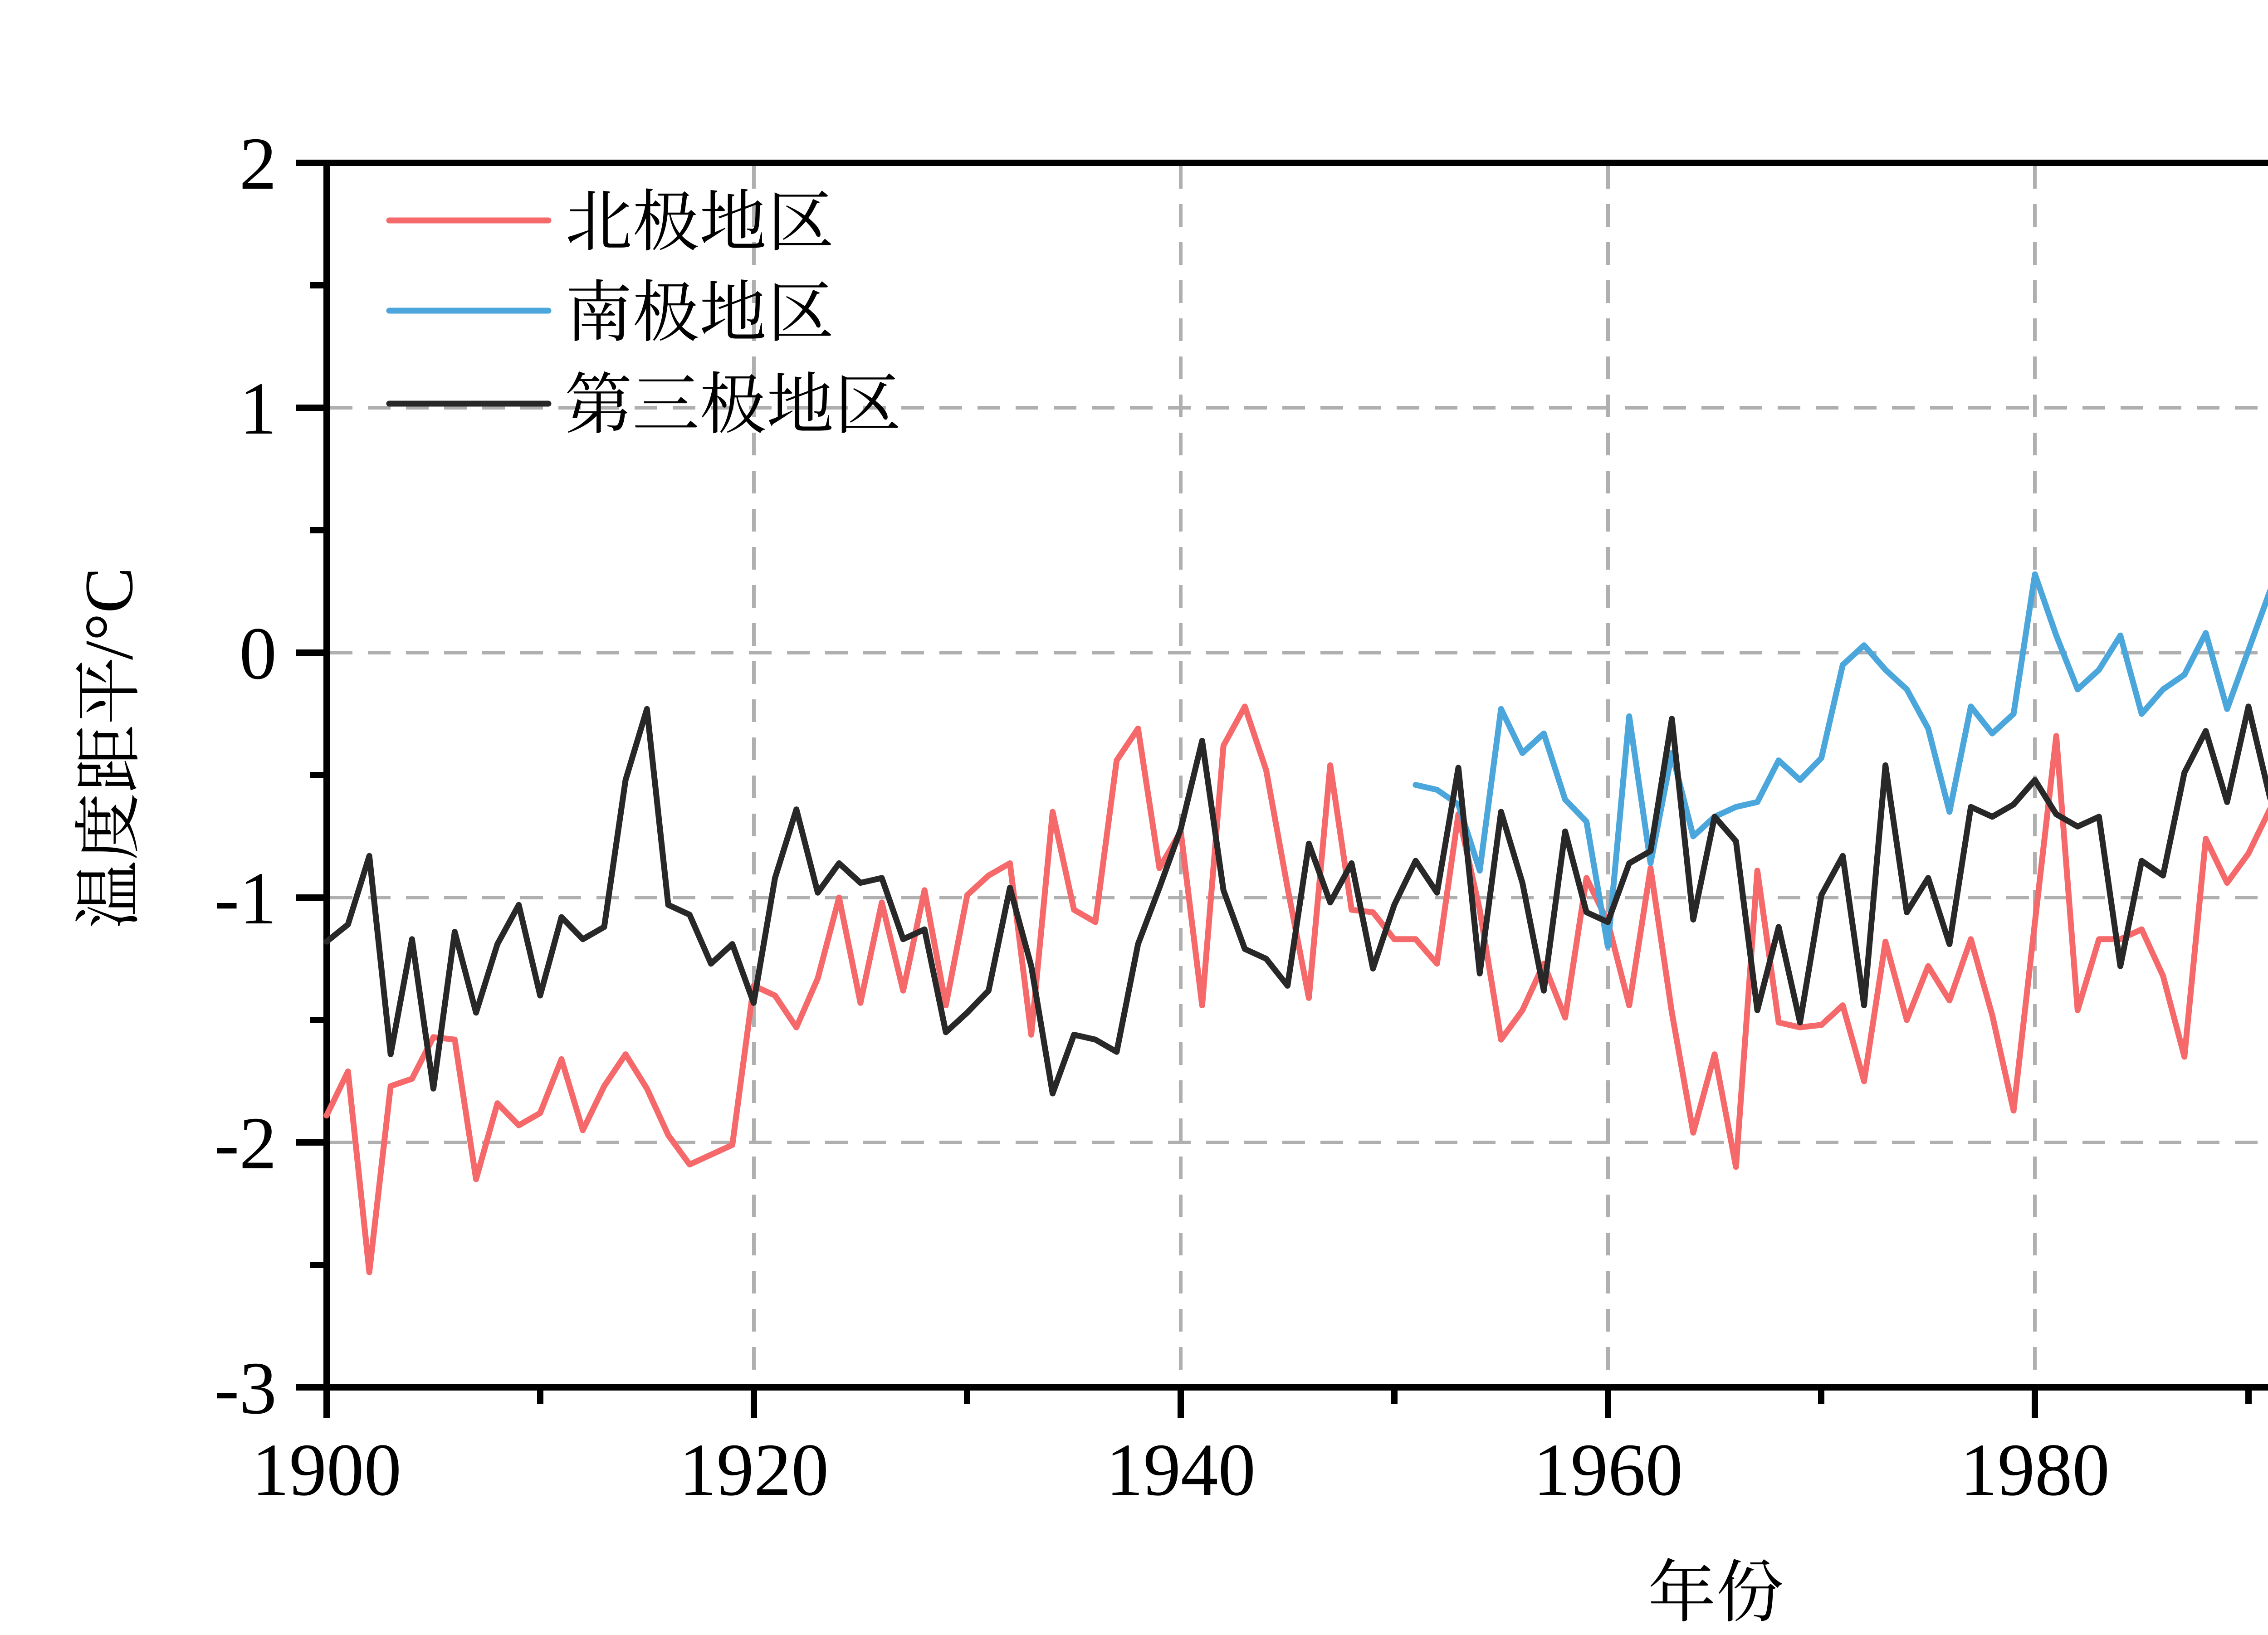 The width and height of the screenshot is (2268, 1635). Describe the element at coordinates (246, 898) in the screenshot. I see `svg-text: -1` at that location.